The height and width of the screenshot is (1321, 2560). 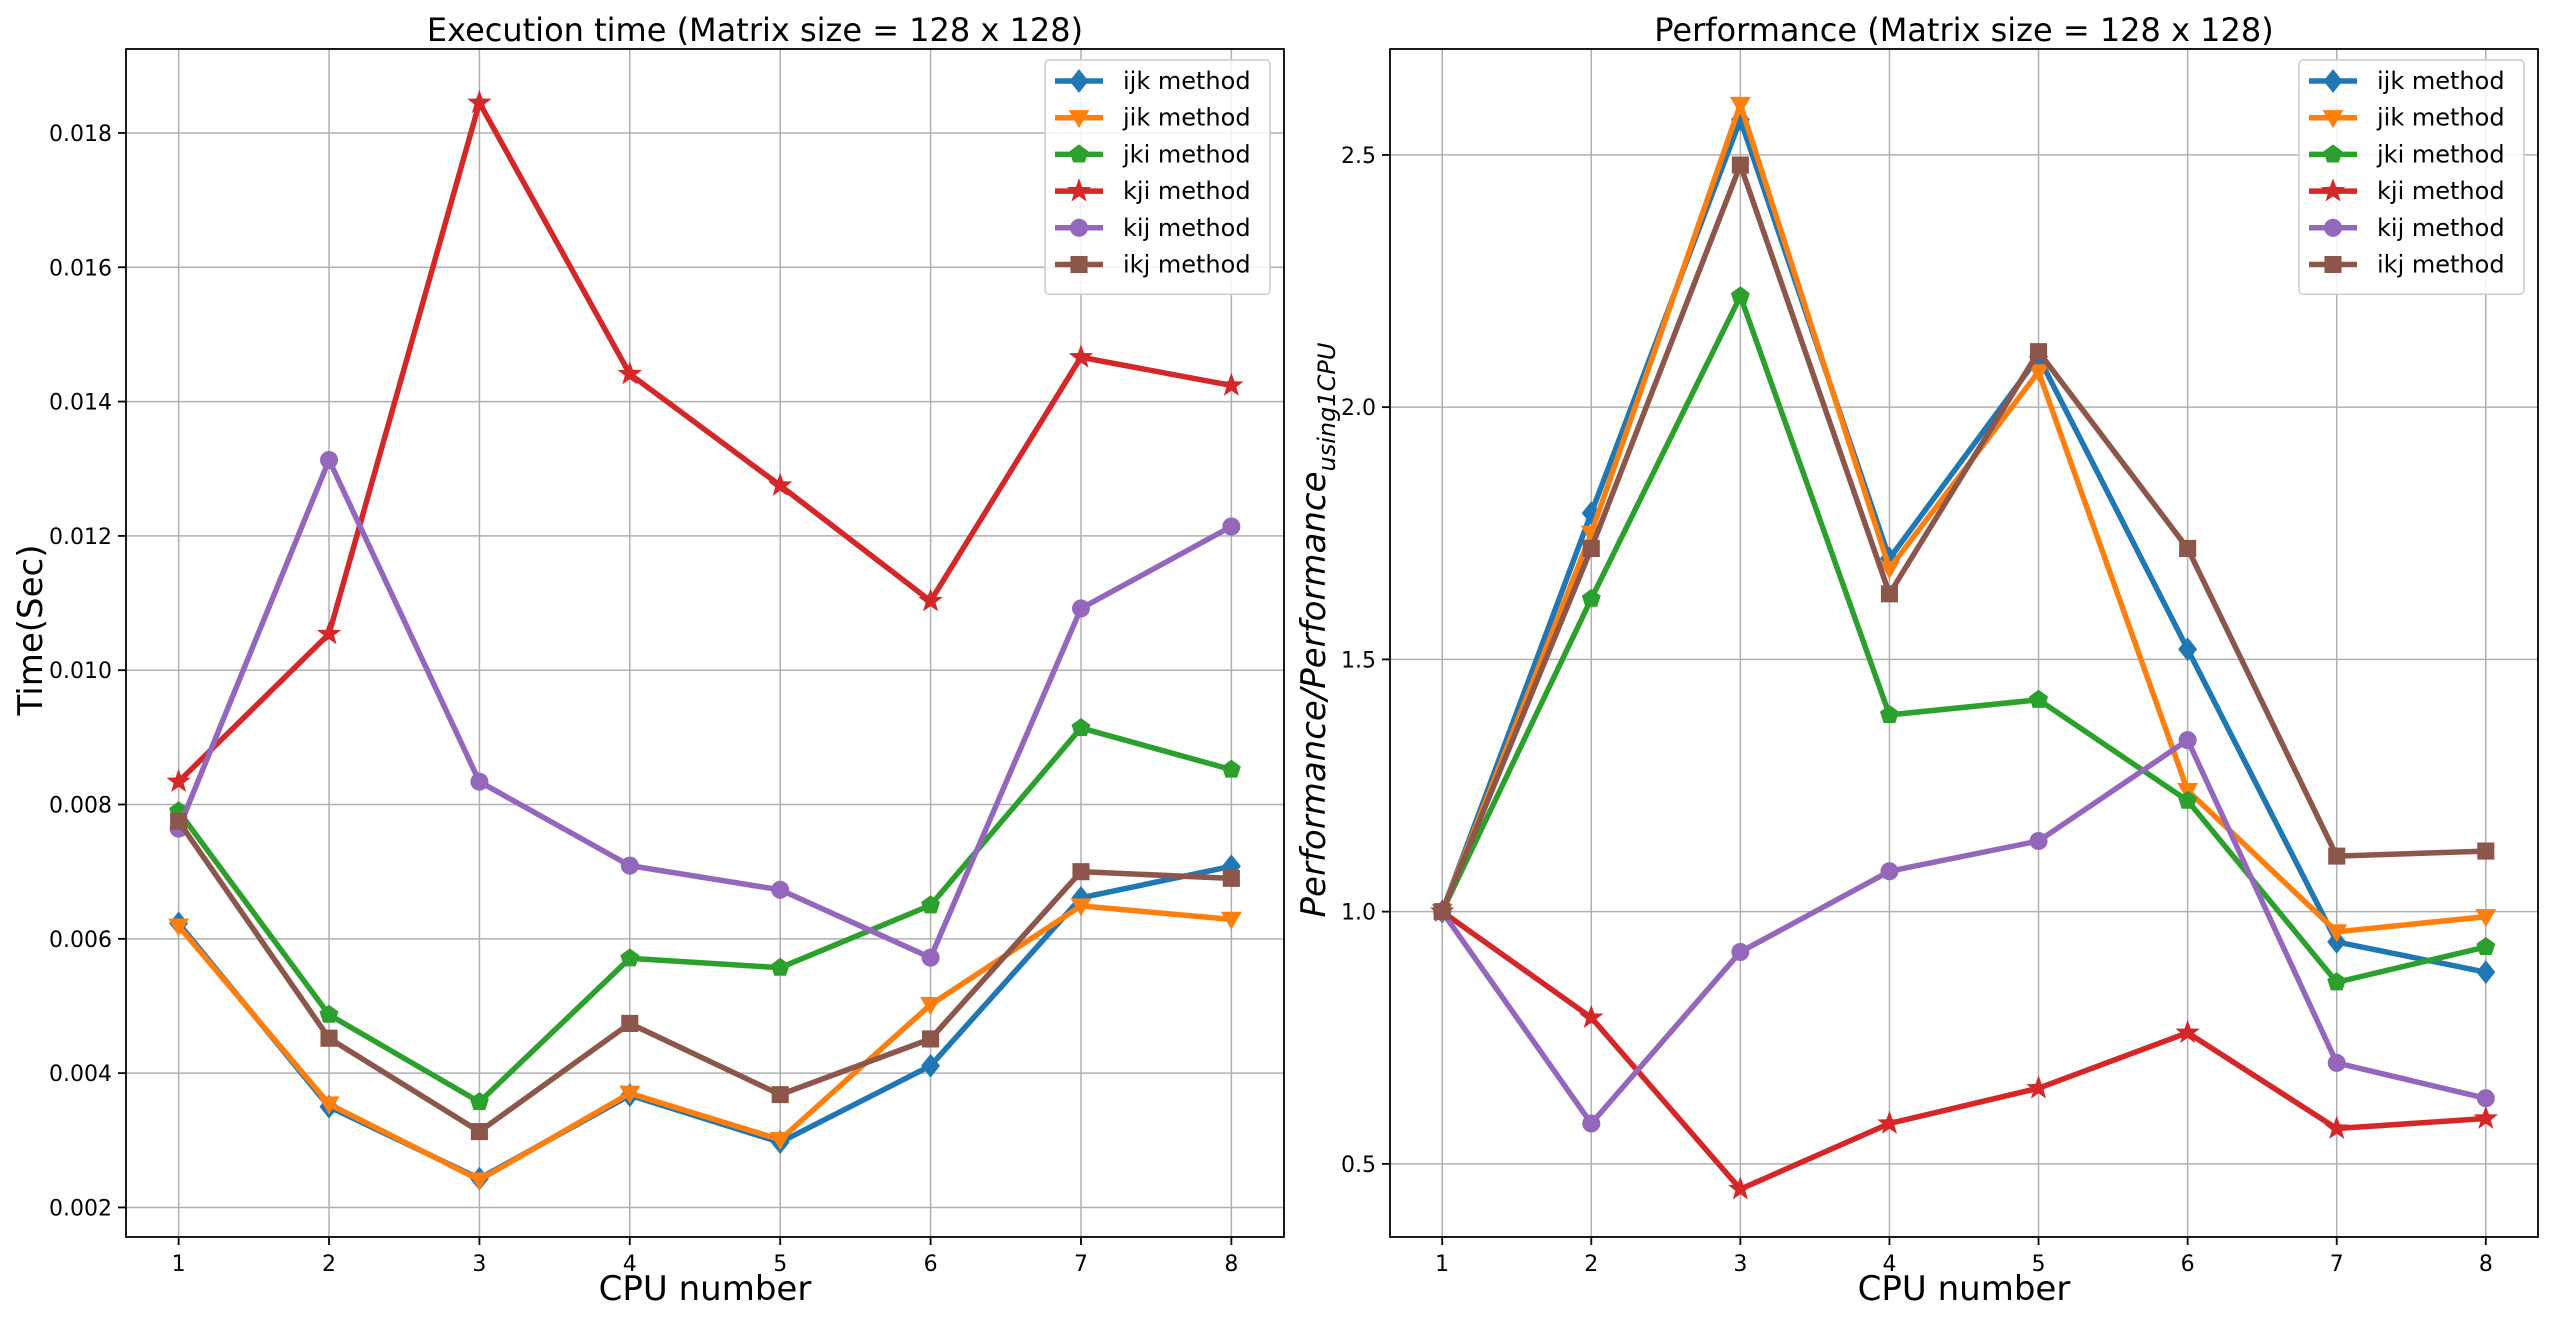 I want to click on legend-label: jik method, so click(x=1186, y=118).